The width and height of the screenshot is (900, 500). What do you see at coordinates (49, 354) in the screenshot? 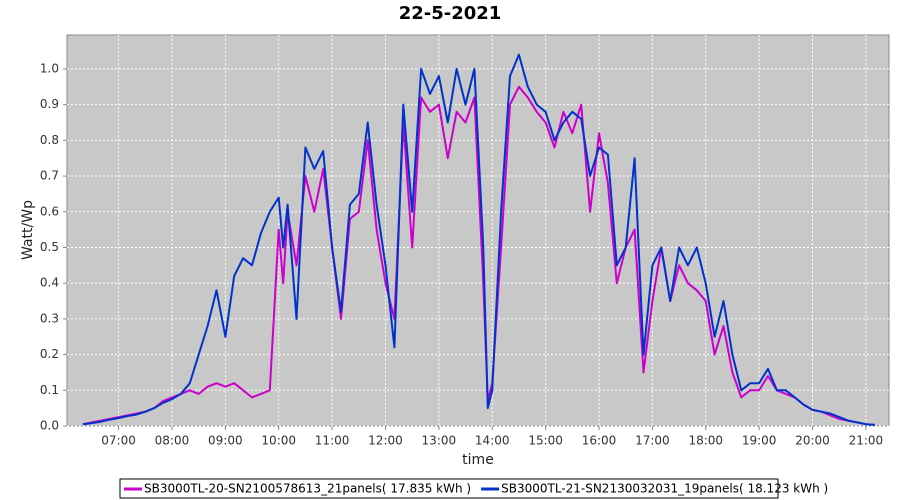
I see `y-tick-label: 0.2` at bounding box center [49, 354].